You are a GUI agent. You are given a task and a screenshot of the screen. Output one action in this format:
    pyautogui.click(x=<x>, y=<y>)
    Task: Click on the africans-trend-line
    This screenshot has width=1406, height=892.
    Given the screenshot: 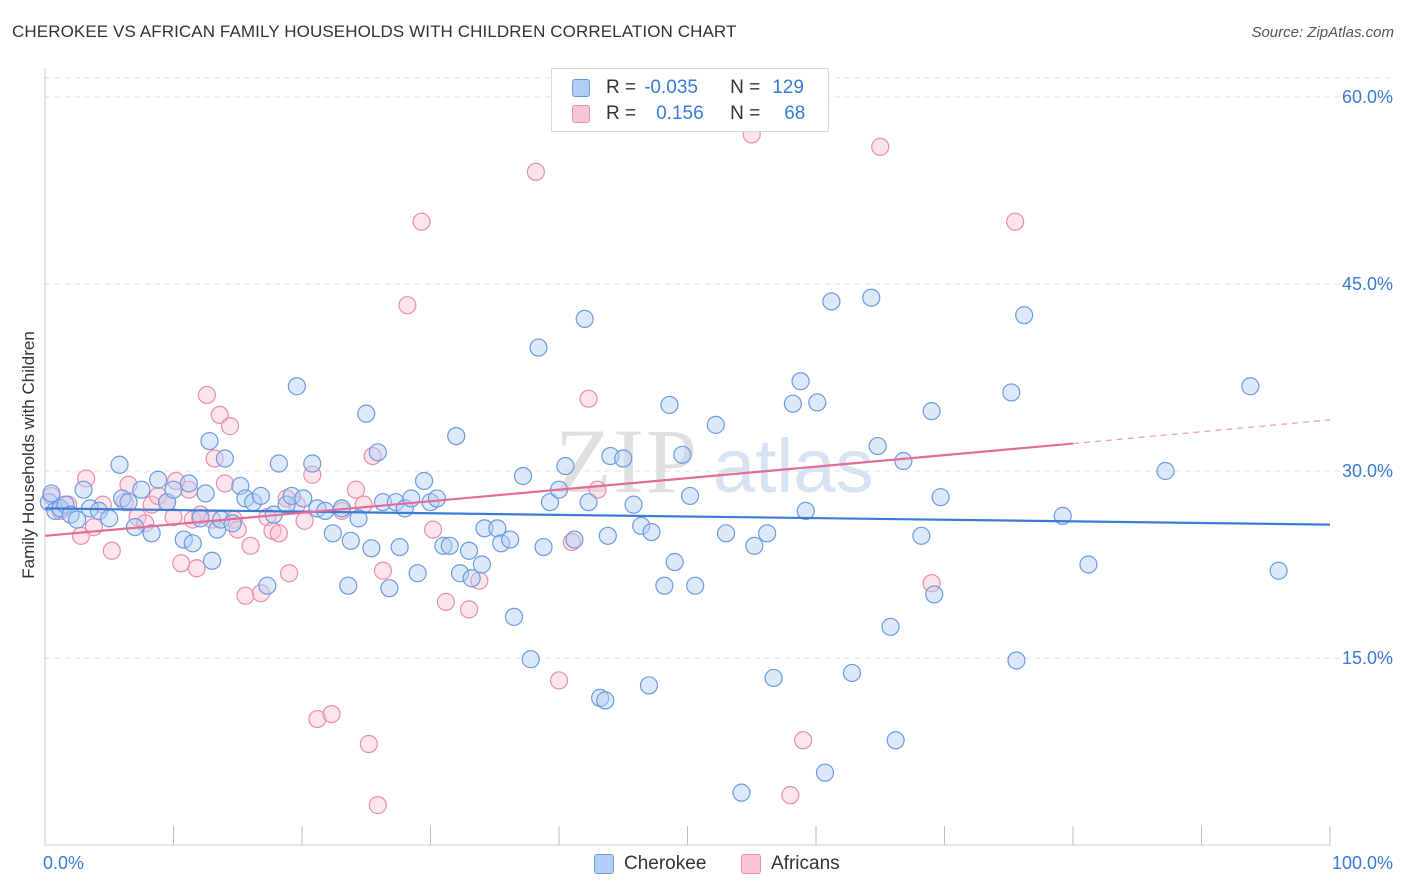 What is the action you would take?
    pyautogui.click(x=559, y=489)
    